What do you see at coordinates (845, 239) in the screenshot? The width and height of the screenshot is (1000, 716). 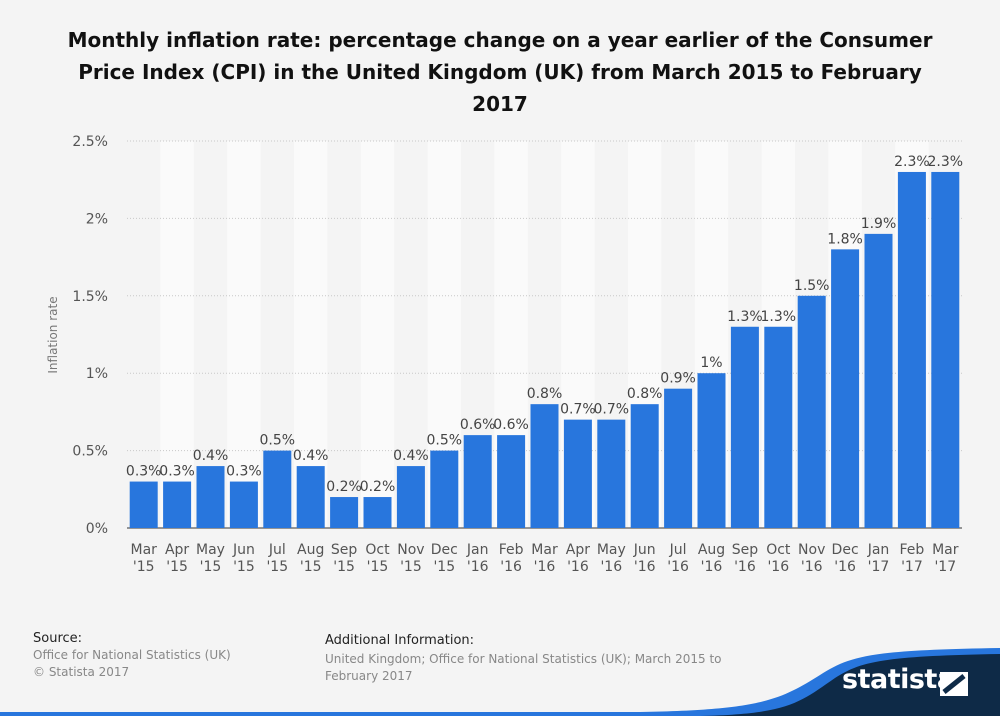 I see `data-label: 1.8%` at bounding box center [845, 239].